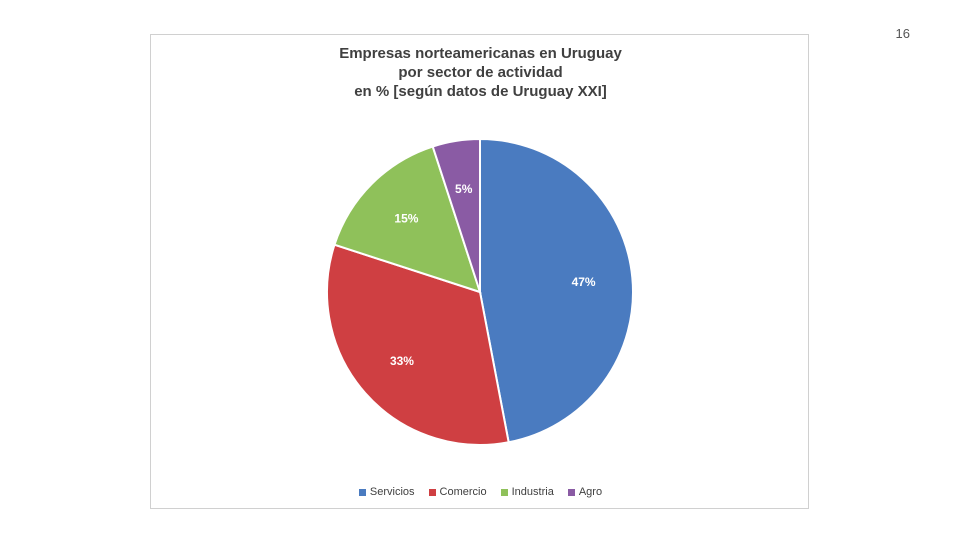  I want to click on pie-slice-agro, so click(456, 215).